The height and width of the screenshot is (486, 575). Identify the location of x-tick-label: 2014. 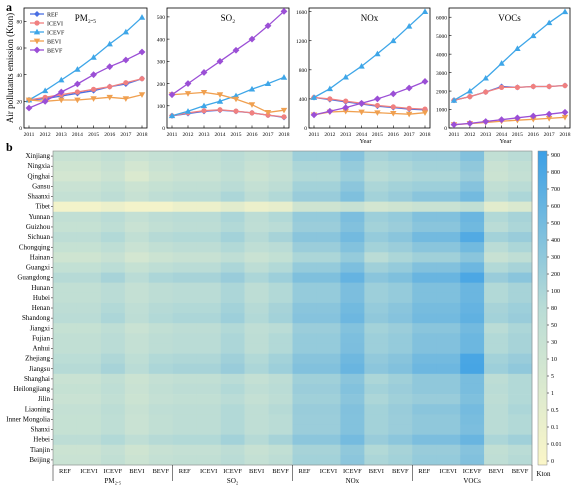
(77, 135).